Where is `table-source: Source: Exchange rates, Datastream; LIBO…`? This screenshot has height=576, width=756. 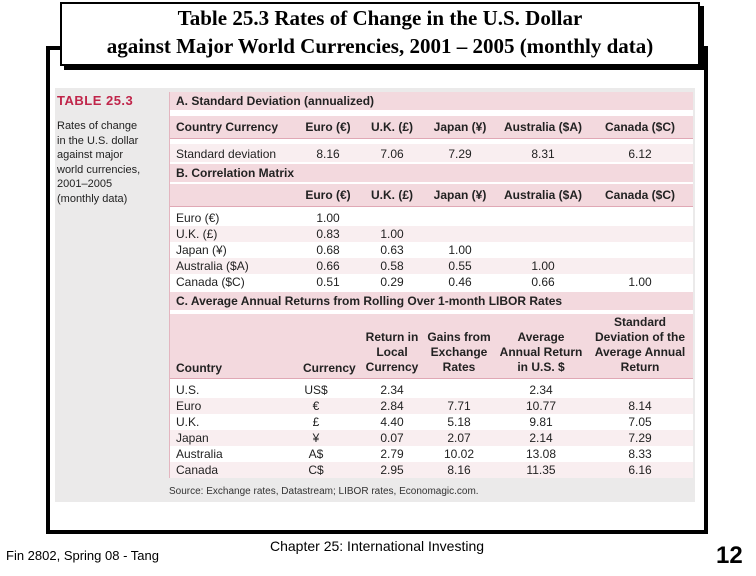
table-source: Source: Exchange rates, Datastream; LIBO… is located at coordinates (324, 491).